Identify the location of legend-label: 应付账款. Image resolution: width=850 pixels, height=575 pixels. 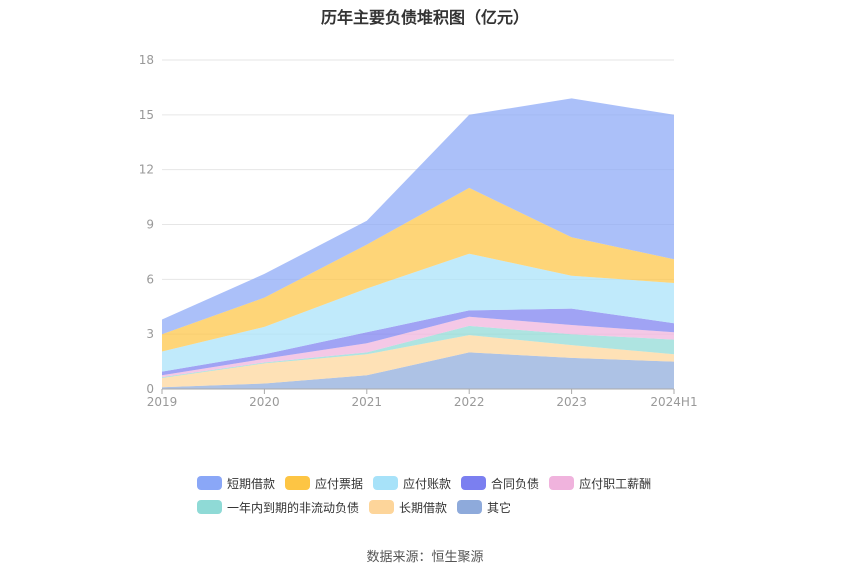
(427, 483).